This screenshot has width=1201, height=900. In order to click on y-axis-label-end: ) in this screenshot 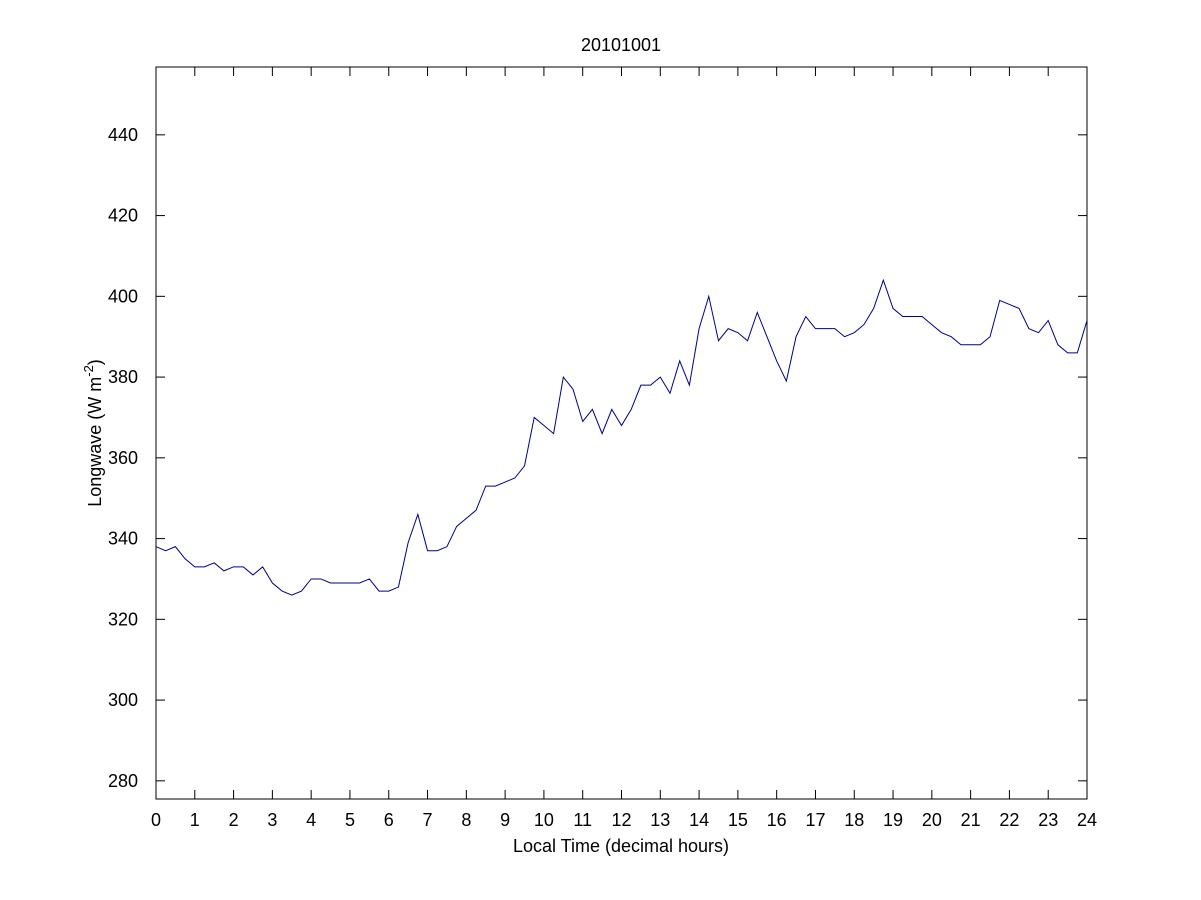, I will do `click(95, 362)`.